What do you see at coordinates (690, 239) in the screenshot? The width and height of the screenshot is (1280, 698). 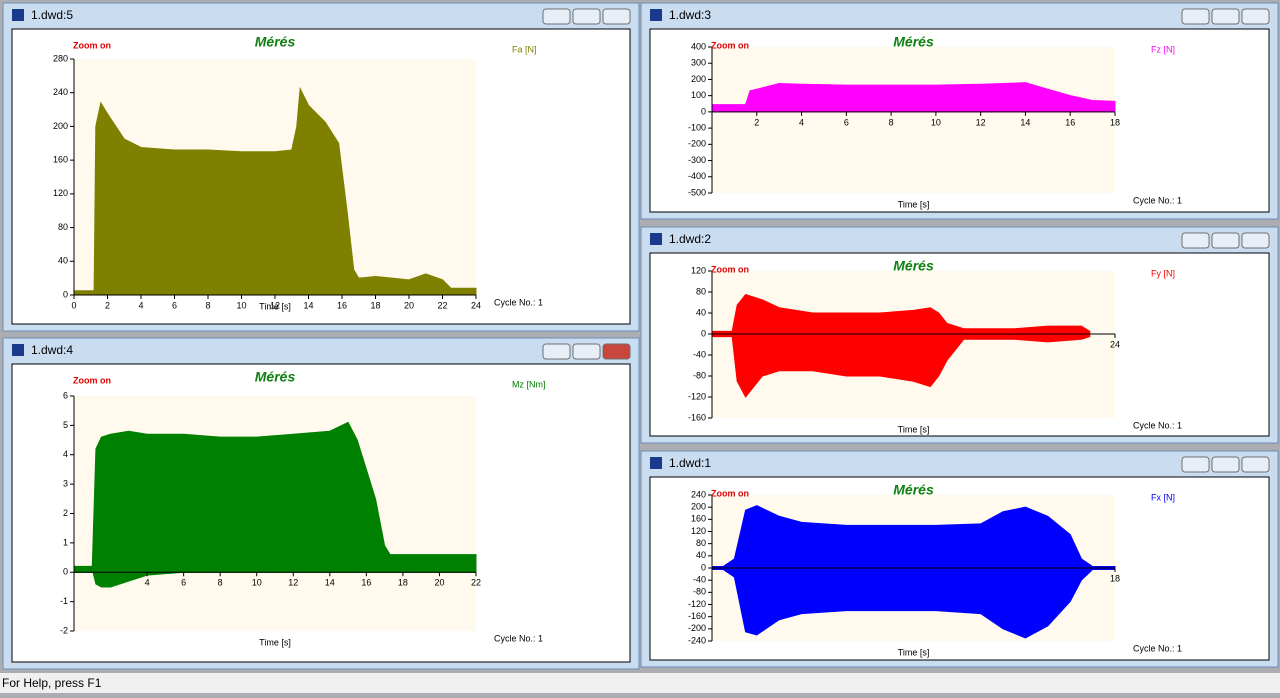 I see `window-title: 1.dwd:2` at bounding box center [690, 239].